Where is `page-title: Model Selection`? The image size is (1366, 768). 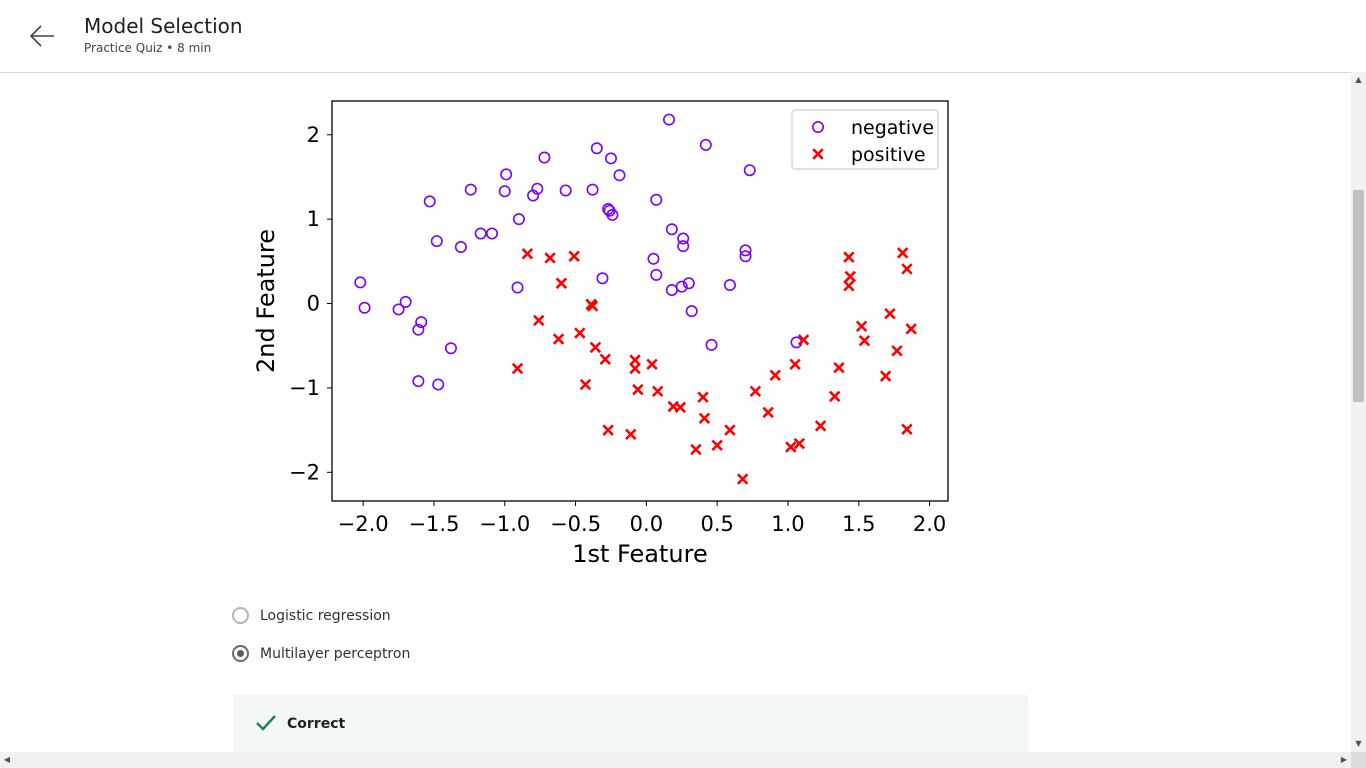
page-title: Model Selection is located at coordinates (163, 26).